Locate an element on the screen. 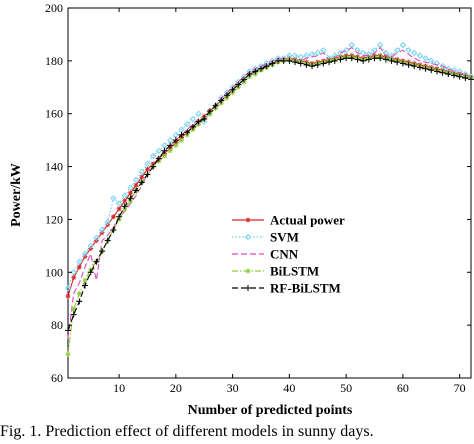  y-tick-label: 80 is located at coordinates (57, 325).